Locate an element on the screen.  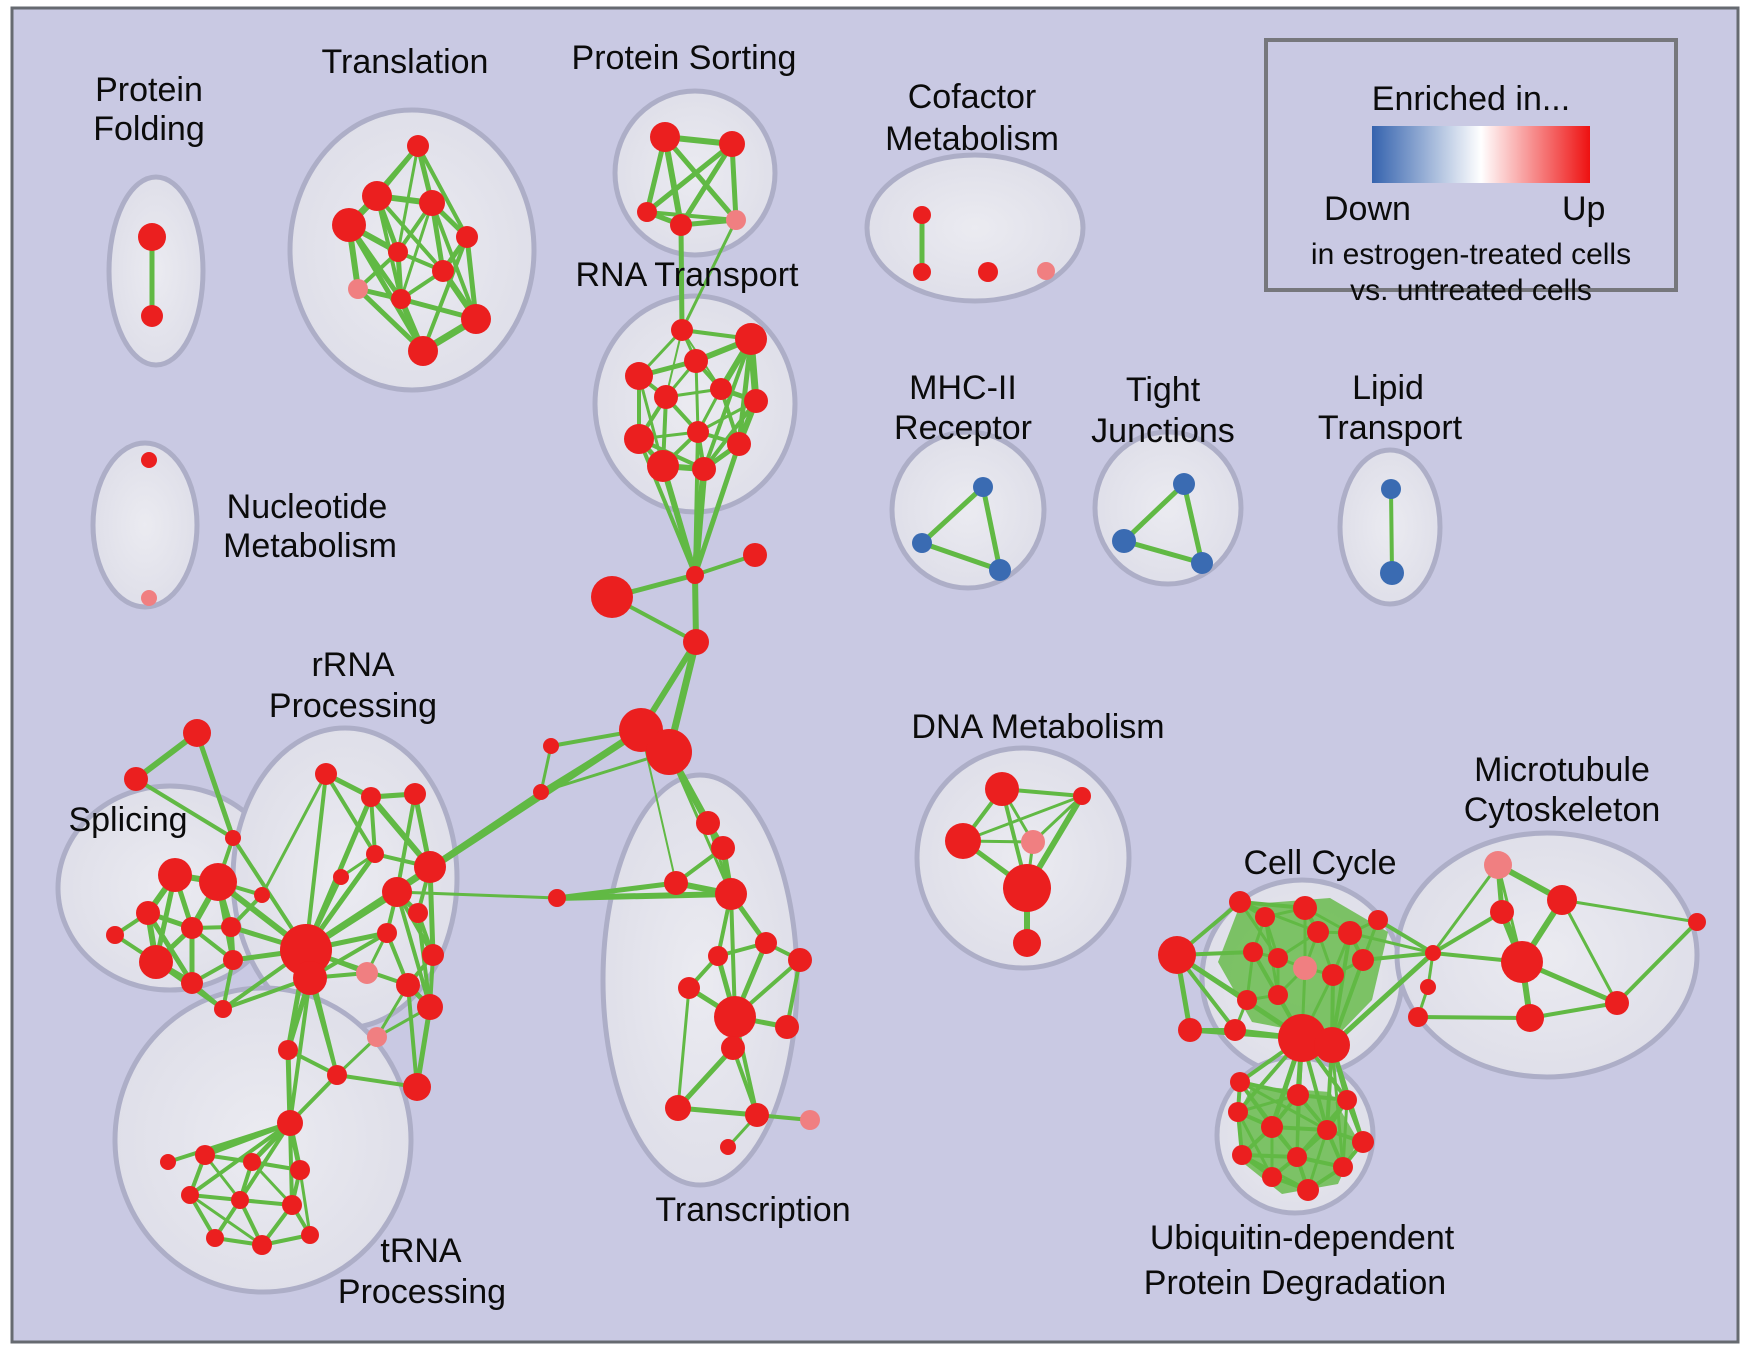
cofactor-metabolism-label: Metabolism is located at coordinates (972, 139).